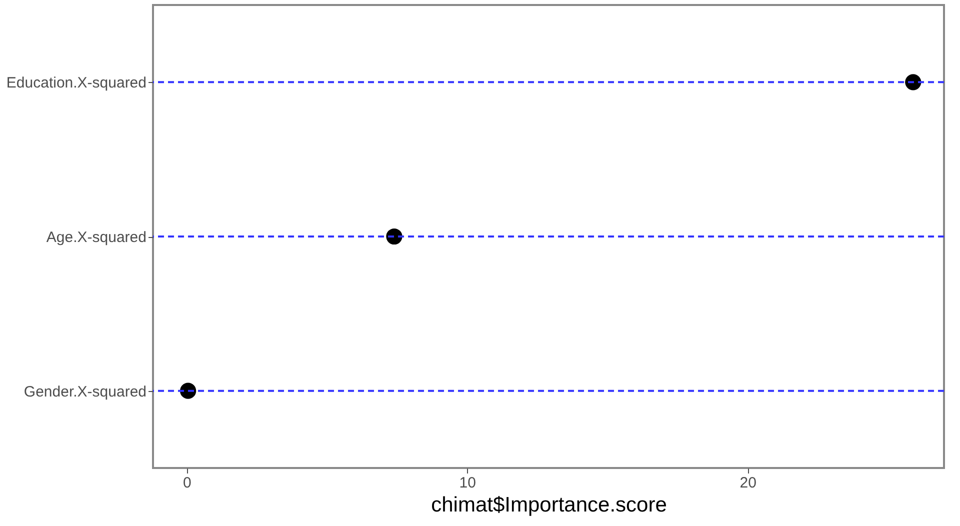  I want to click on x-tick-label: 10, so click(467, 483).